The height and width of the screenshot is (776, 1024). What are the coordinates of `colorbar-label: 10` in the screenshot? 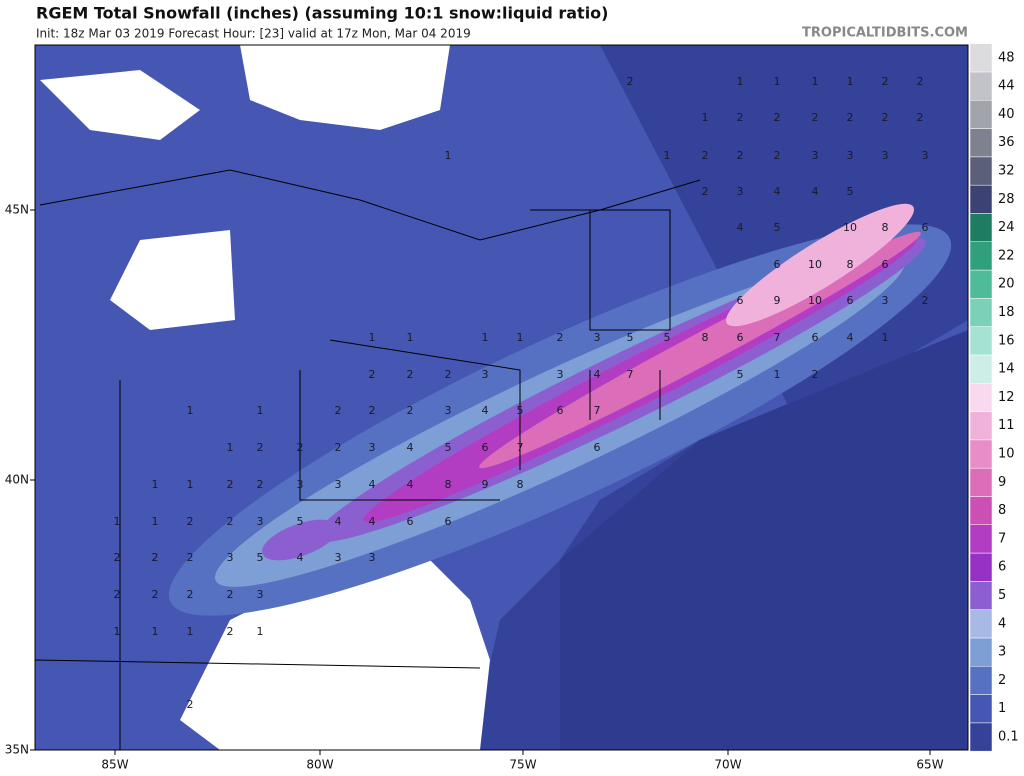 It's located at (1006, 454).